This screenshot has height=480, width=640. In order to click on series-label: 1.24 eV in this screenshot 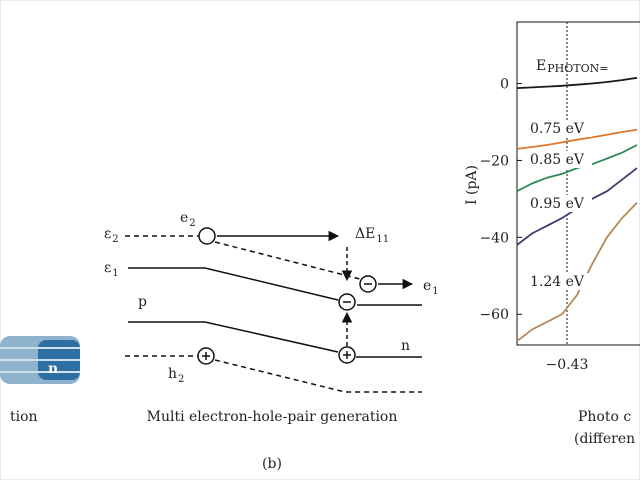, I will do `click(557, 282)`.